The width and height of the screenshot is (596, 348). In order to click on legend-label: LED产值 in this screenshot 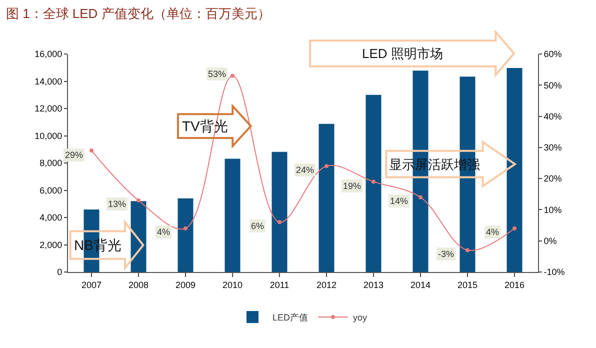, I will do `click(290, 317)`.